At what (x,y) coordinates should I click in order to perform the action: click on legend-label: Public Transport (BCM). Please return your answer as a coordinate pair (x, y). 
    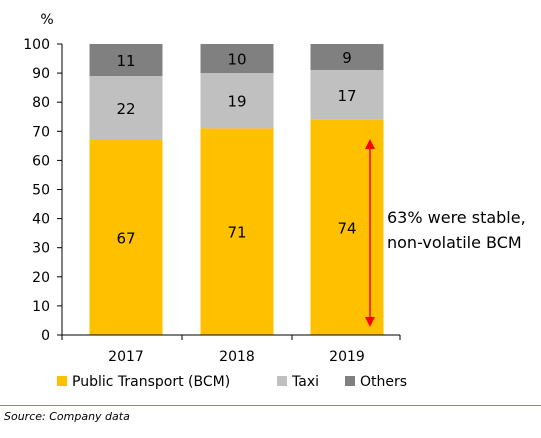
    Looking at the image, I should click on (151, 382).